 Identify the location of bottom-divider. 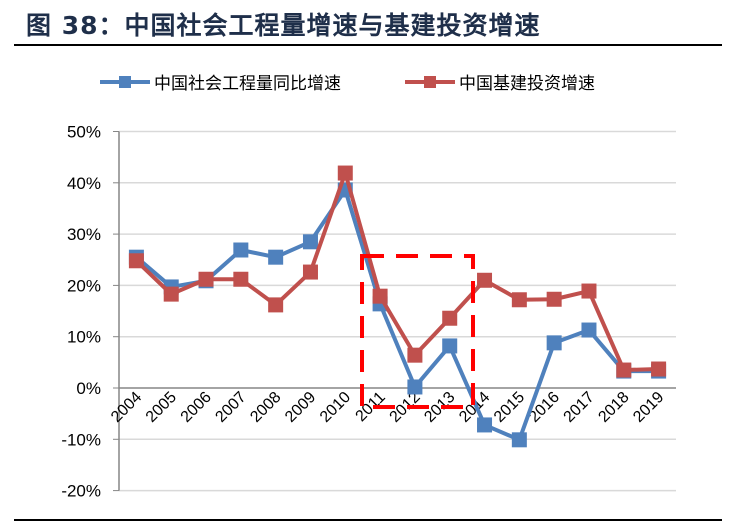
(368, 520).